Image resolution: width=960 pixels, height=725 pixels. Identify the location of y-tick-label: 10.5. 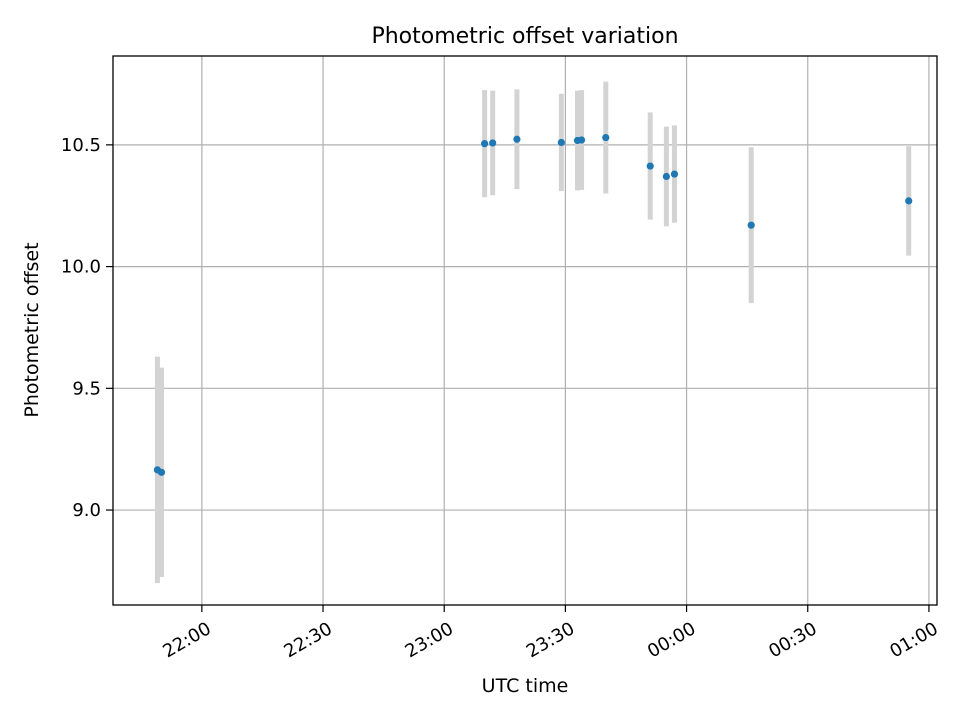
(81, 145).